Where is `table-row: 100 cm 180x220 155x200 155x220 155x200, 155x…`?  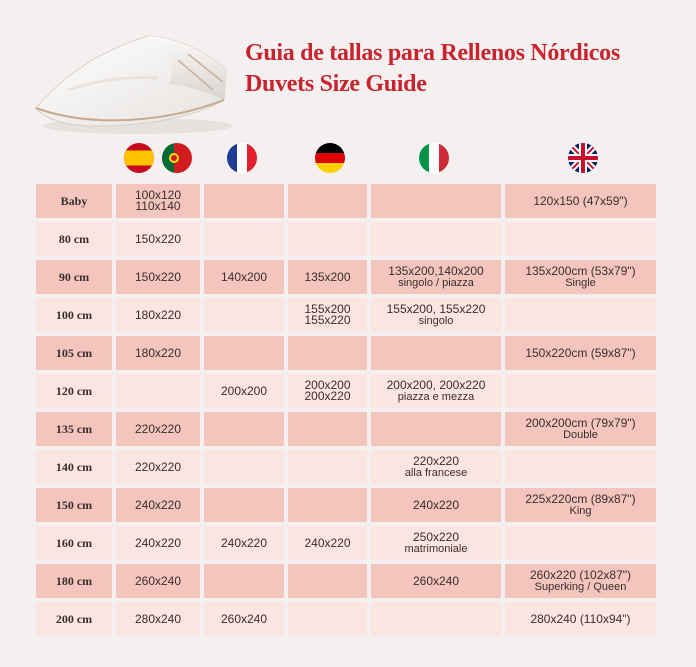 table-row: 100 cm 180x220 155x200 155x220 155x200, 155x… is located at coordinates (346, 315).